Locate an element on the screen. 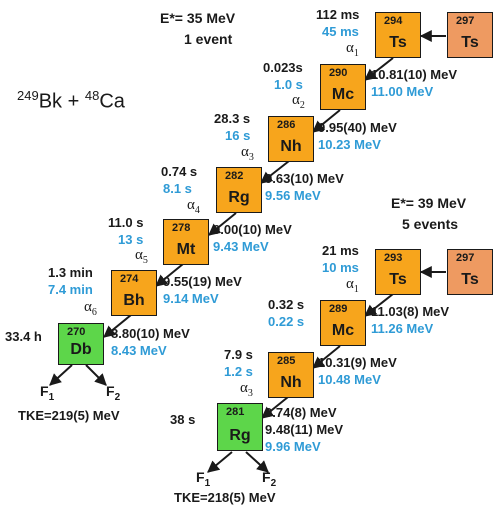 The image size is (500, 511). energy-calc-274bh: 8.43 MeV is located at coordinates (139, 350).